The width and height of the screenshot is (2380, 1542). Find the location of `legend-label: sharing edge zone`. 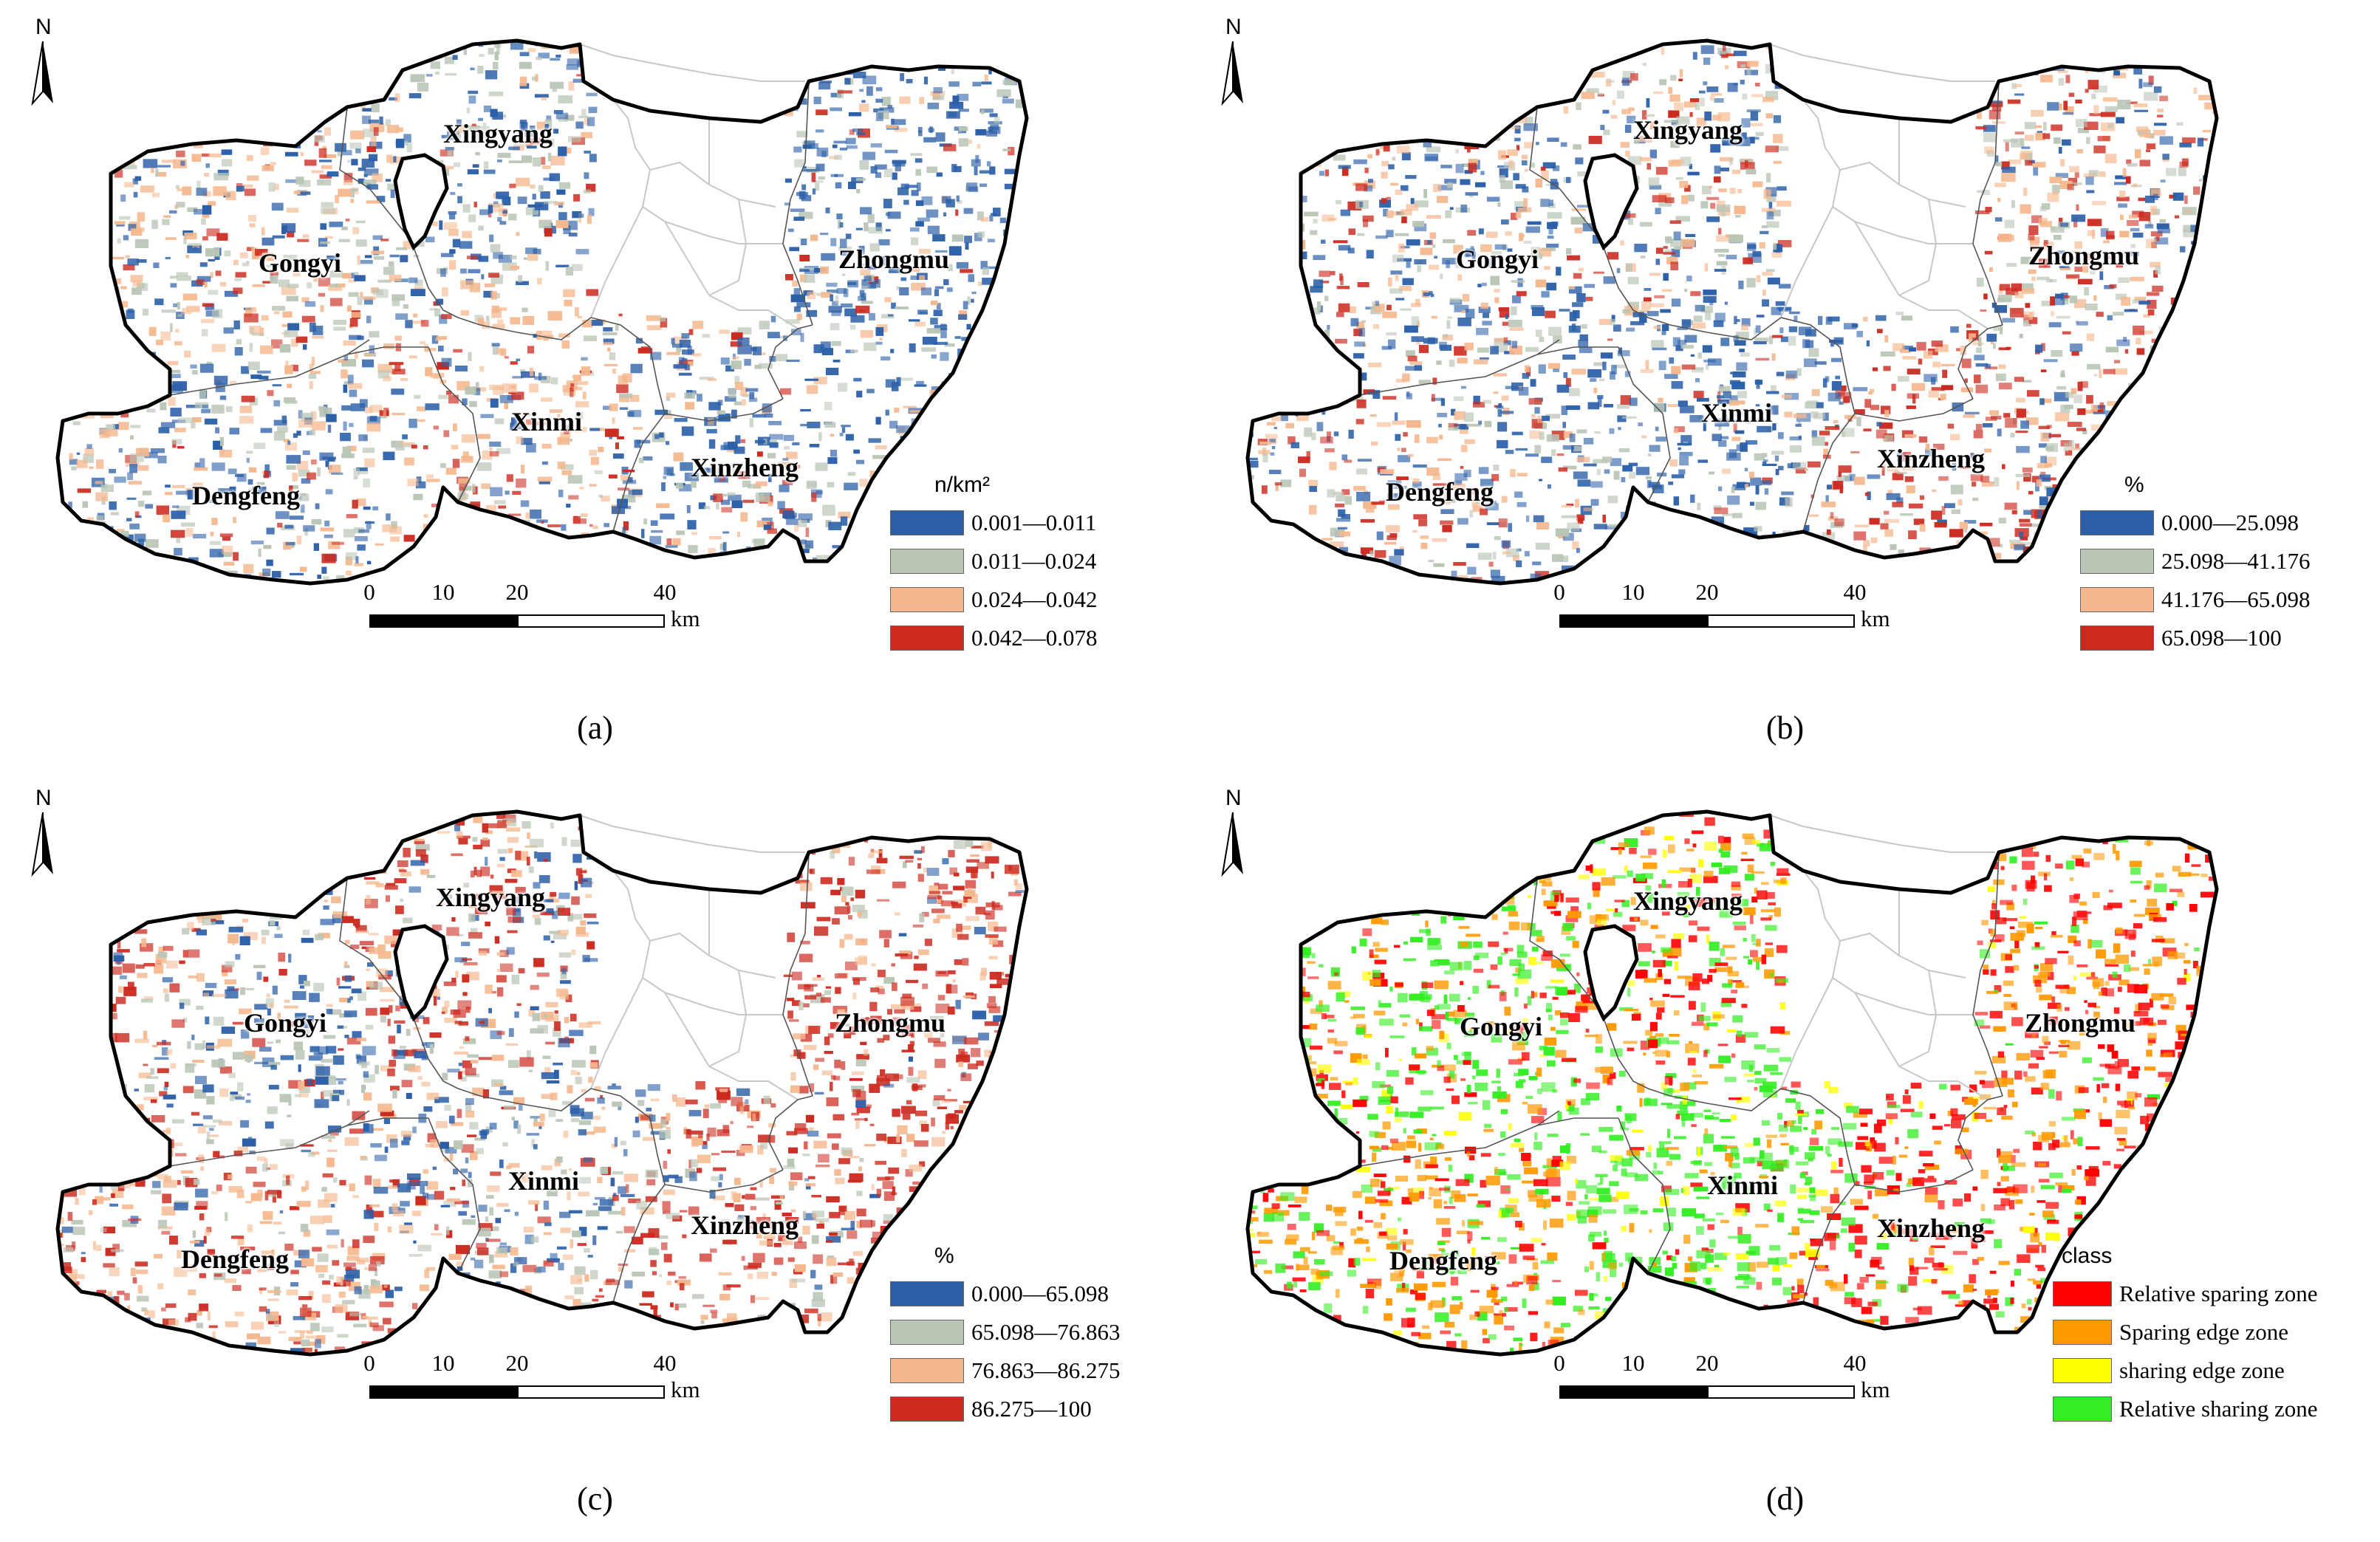

legend-label: sharing edge zone is located at coordinates (2202, 1370).